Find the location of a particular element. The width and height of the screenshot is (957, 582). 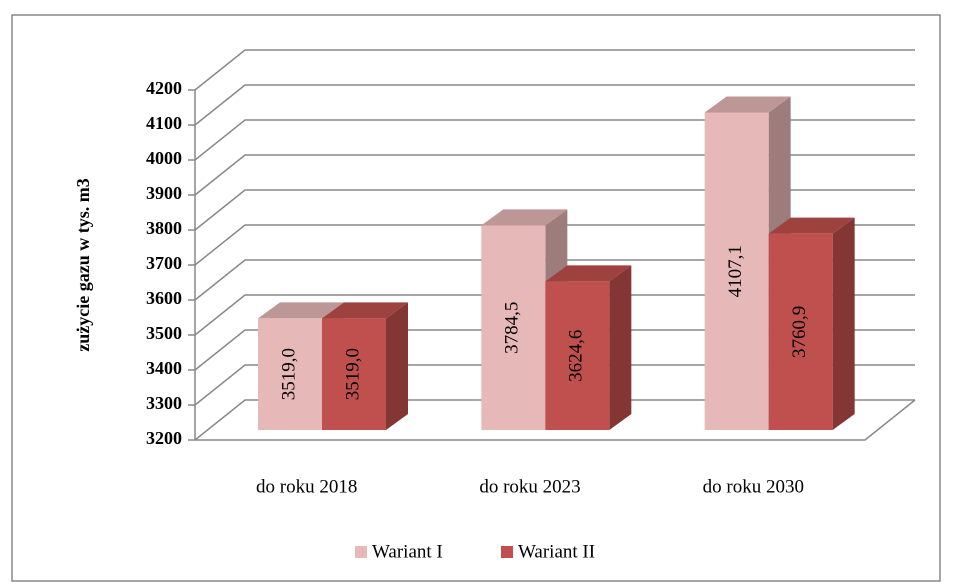

floor-edge is located at coordinates (555, 420).